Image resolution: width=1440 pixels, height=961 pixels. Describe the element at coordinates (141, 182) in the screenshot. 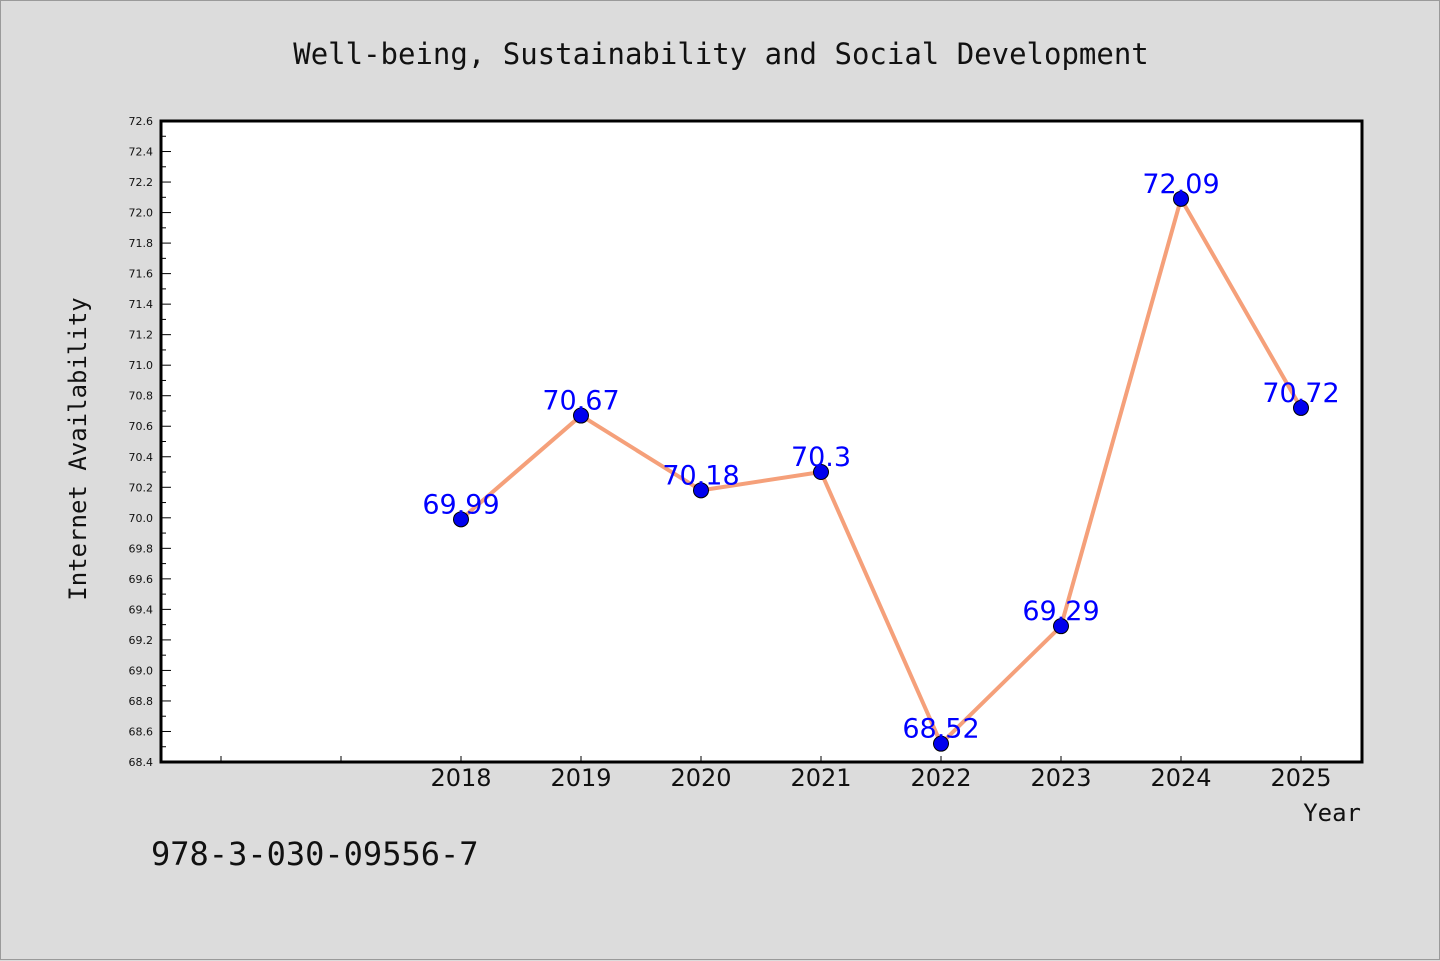

I see `y-tick-label: 72.2` at that location.